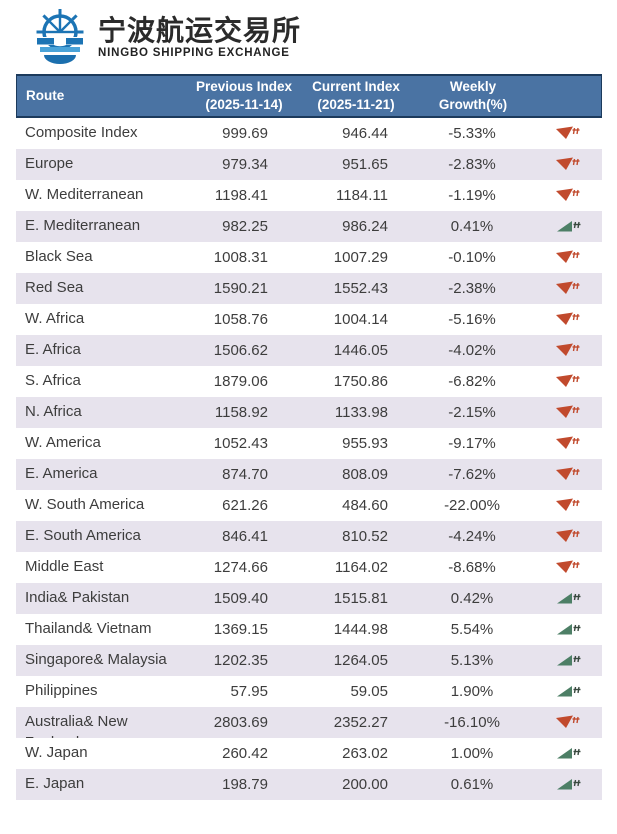 Image resolution: width=617 pixels, height=834 pixels. I want to click on weekly-growth-cell: -5.16%, so click(472, 319).